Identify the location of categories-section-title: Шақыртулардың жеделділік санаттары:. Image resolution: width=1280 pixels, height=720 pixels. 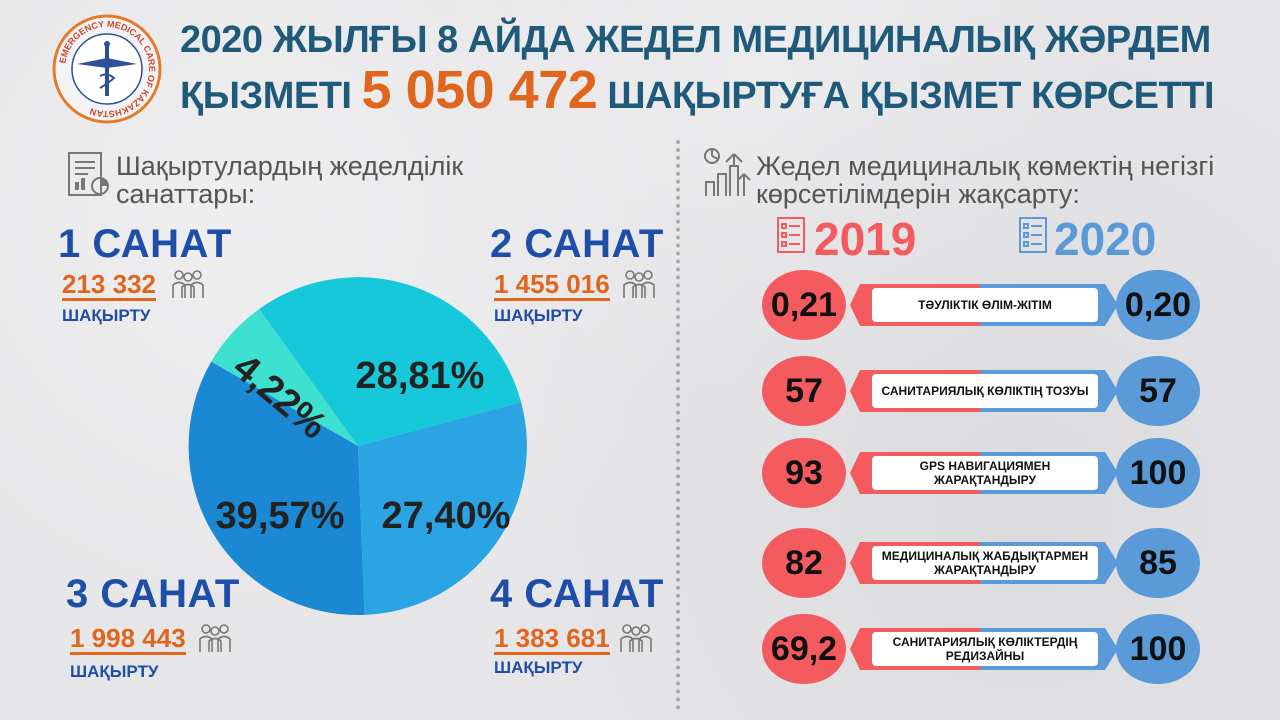
(290, 180).